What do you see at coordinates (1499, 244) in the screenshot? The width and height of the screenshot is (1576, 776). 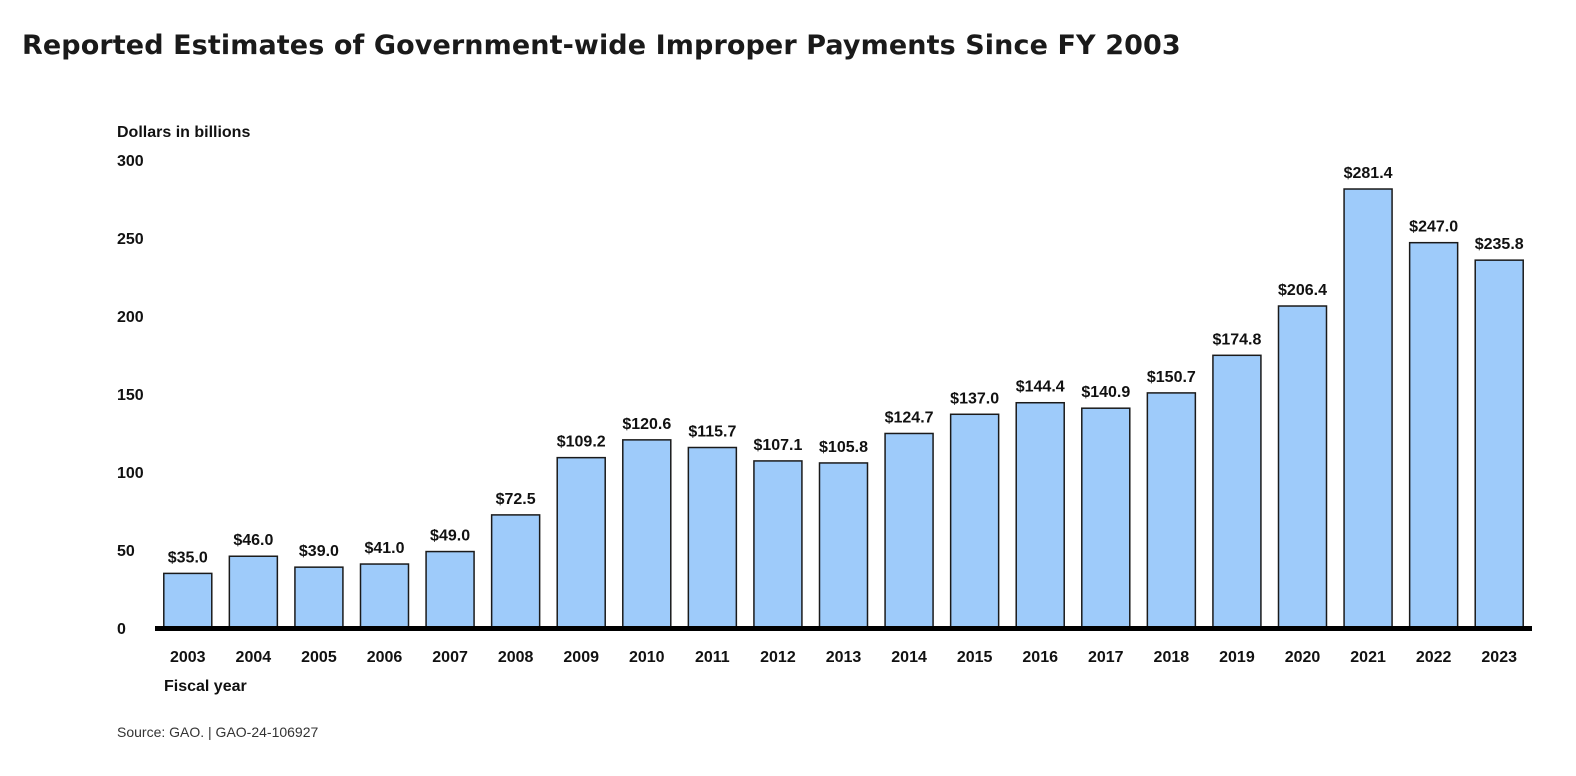 I see `data-label-2023: $235.8` at bounding box center [1499, 244].